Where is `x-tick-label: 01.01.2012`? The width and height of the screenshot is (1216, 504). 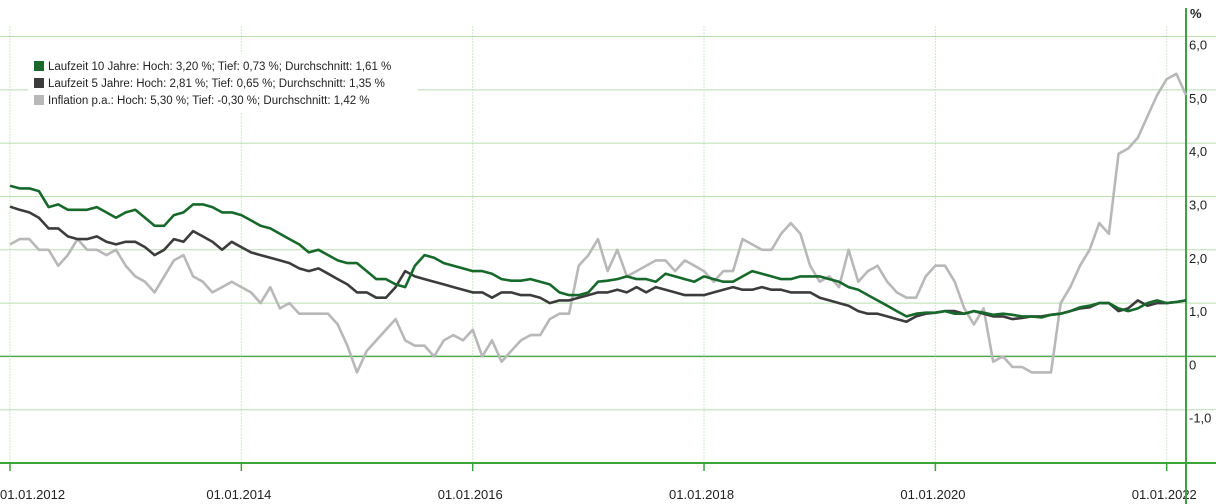 x-tick-label: 01.01.2012 is located at coordinates (32, 494).